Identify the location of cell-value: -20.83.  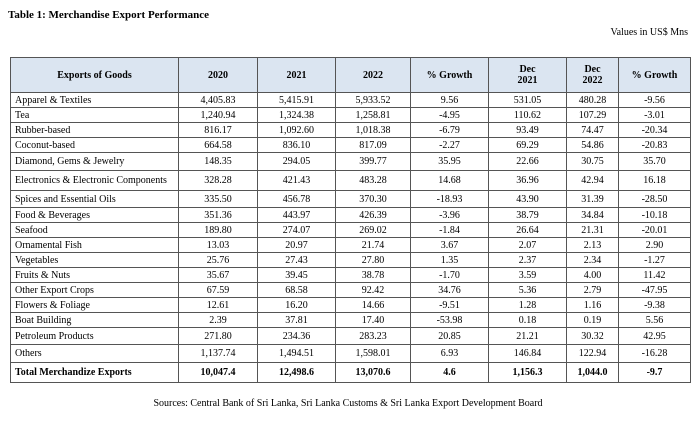
(654, 145).